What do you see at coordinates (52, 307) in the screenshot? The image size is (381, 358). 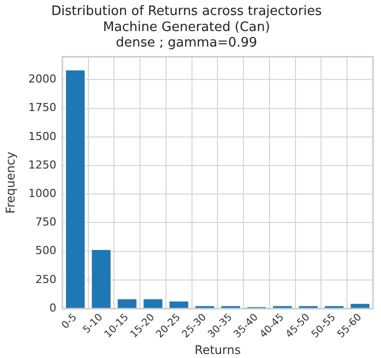 I see `y-tick-label: 0` at bounding box center [52, 307].